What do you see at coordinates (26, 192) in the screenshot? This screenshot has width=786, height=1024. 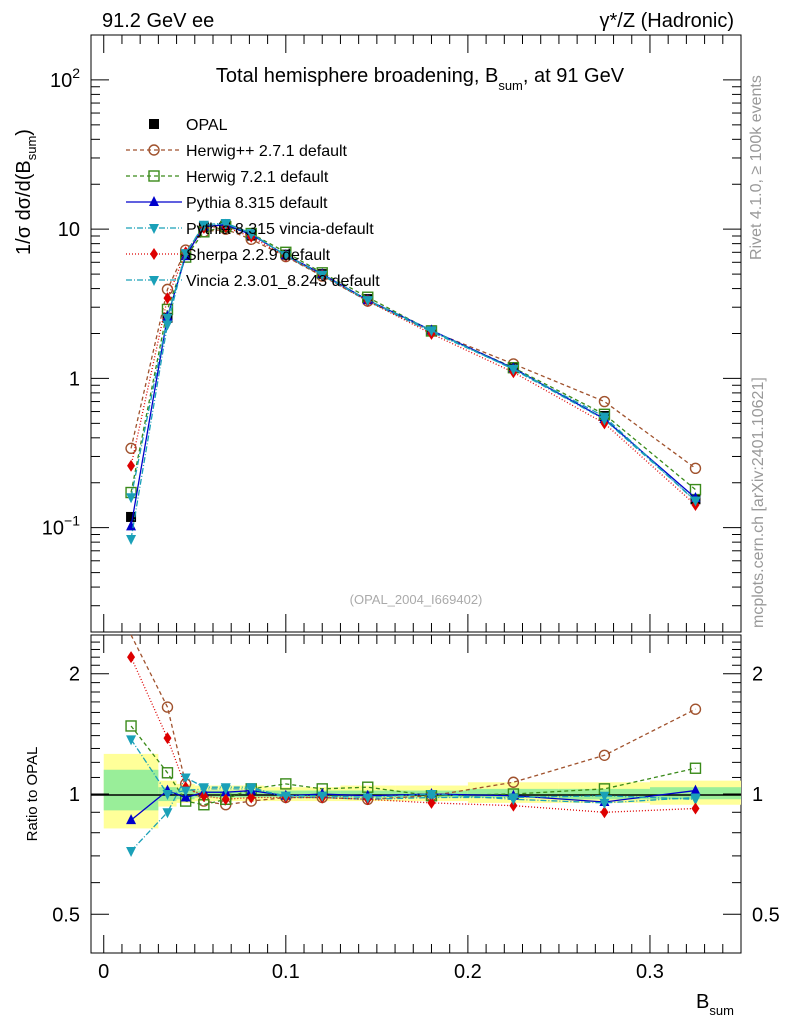 I see `main-ylabel: 1/σ dσ/d(Bsum)` at bounding box center [26, 192].